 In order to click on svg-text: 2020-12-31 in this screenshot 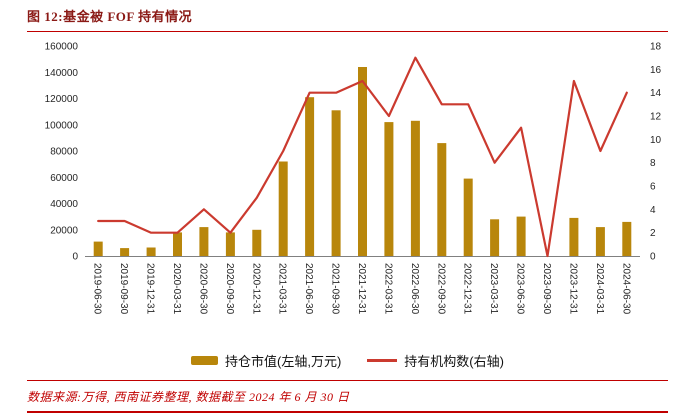, I will do `click(255, 289)`.